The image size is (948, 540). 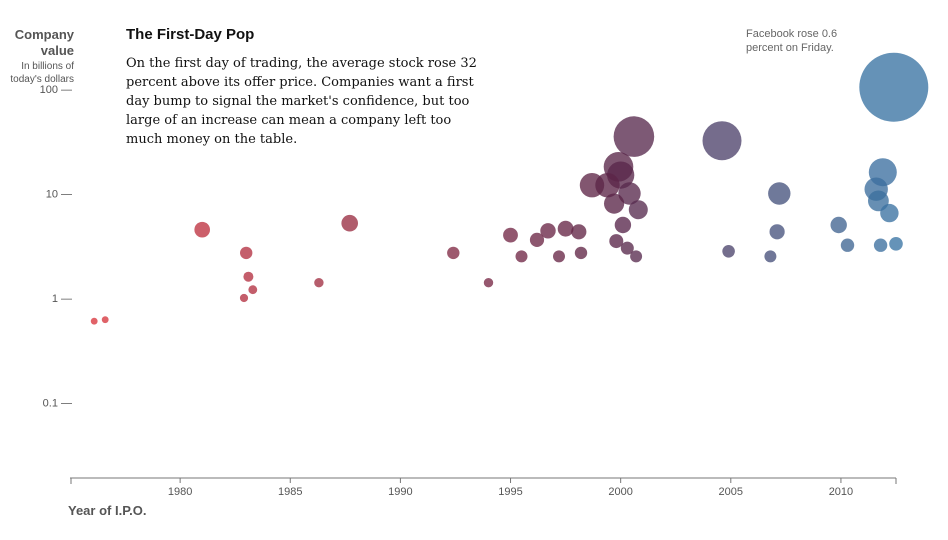 What do you see at coordinates (510, 492) in the screenshot?
I see `x-tick-label: 1995` at bounding box center [510, 492].